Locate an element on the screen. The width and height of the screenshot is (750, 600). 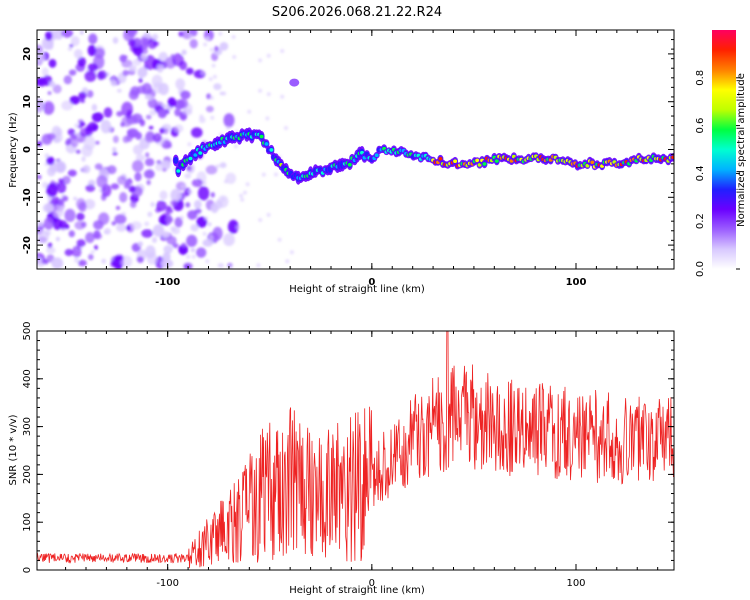
snr-xlabel: Height of straight line (km) is located at coordinates (357, 590).